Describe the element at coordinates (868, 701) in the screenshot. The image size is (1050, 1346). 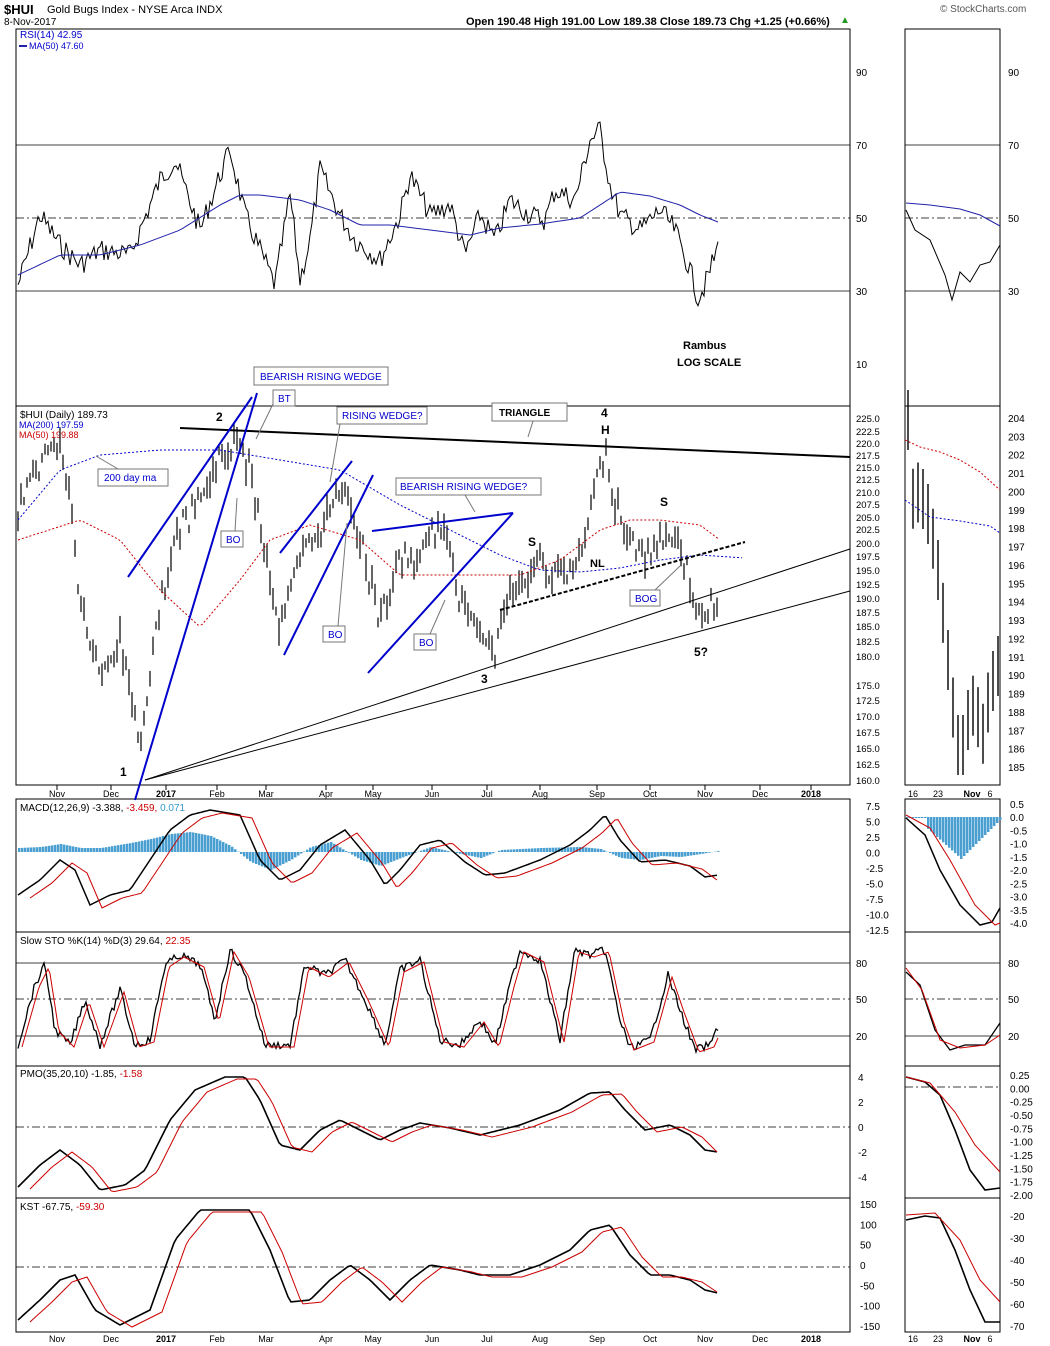
I see `price-axis-tick-20: 172.5` at that location.